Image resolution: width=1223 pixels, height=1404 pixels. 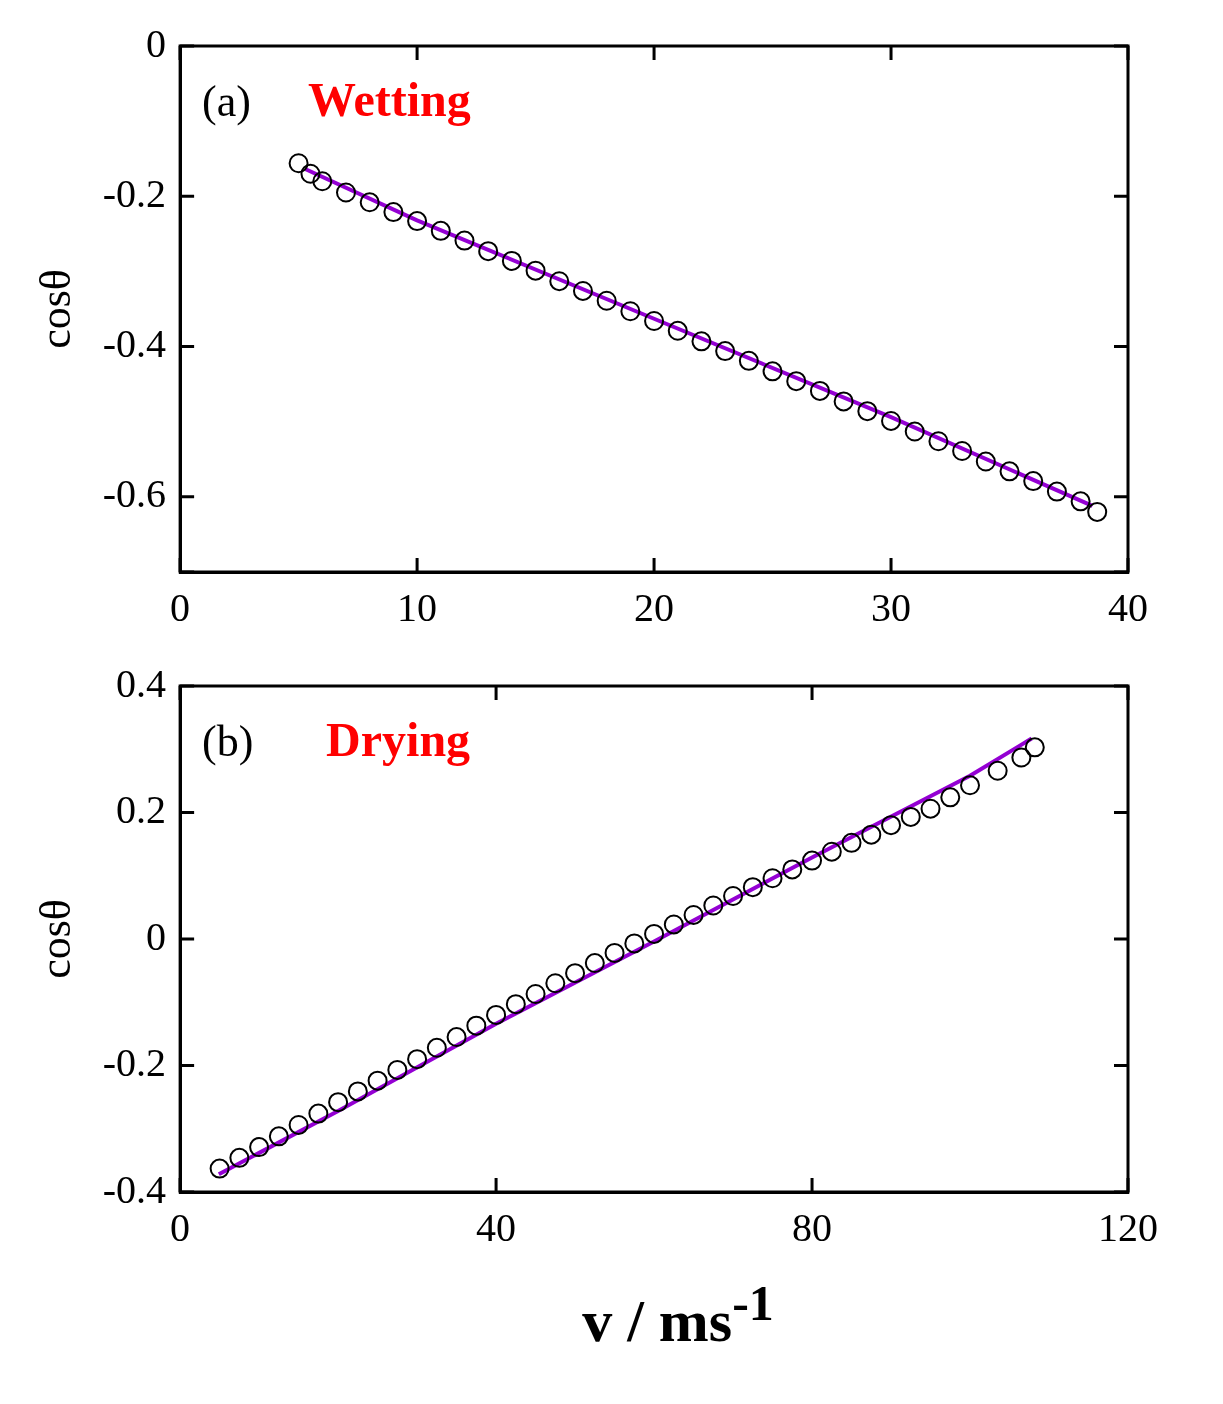 I want to click on annotation: Wetting, so click(x=389, y=100).